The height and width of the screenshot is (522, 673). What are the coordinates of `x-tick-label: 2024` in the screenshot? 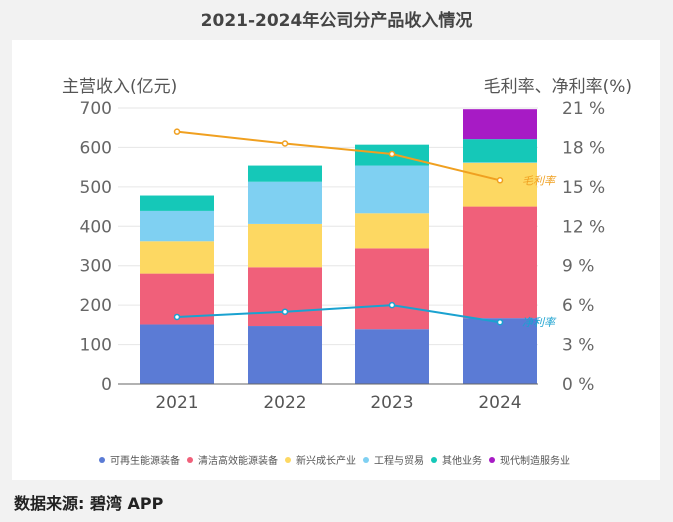 It's located at (499, 403).